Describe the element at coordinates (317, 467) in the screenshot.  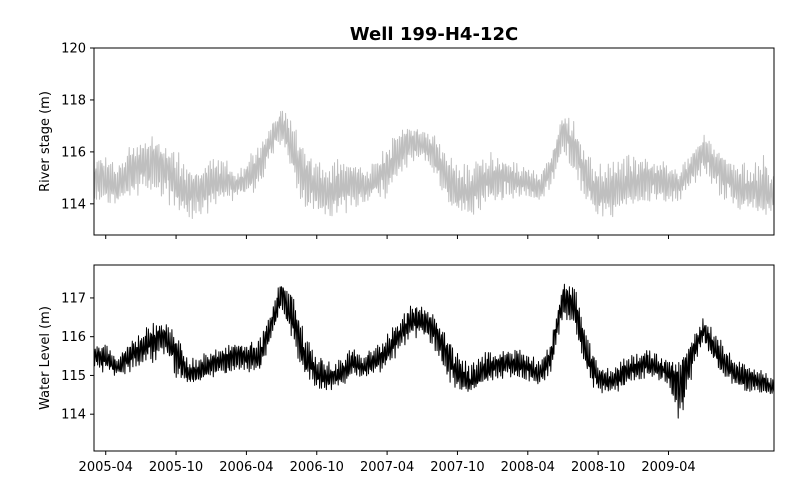
I see `x-tick-label: 2006-10` at that location.